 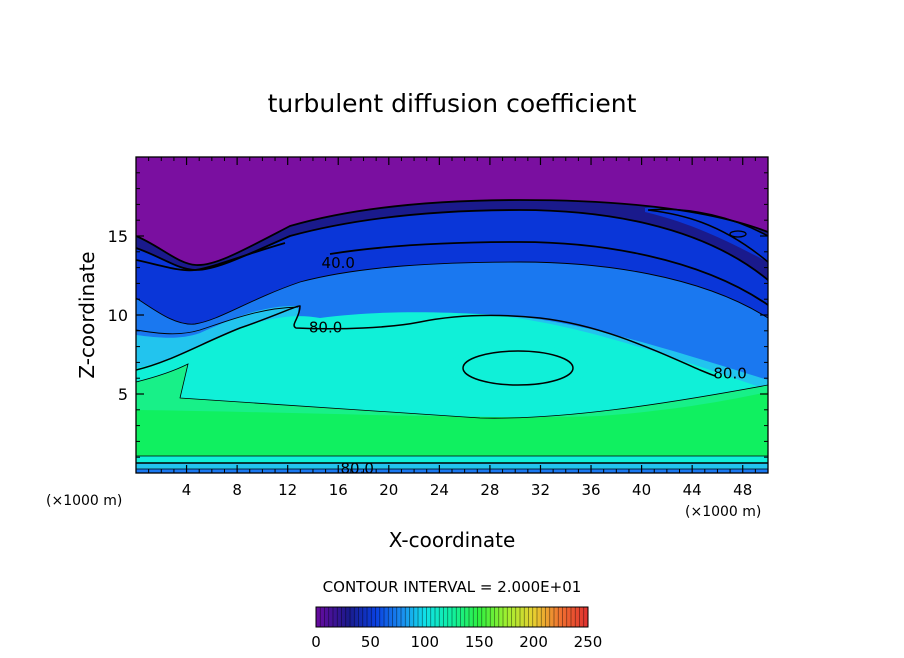 I want to click on contour-interval: CONTOUR INTERVAL = 2.000E+01, so click(x=452, y=587).